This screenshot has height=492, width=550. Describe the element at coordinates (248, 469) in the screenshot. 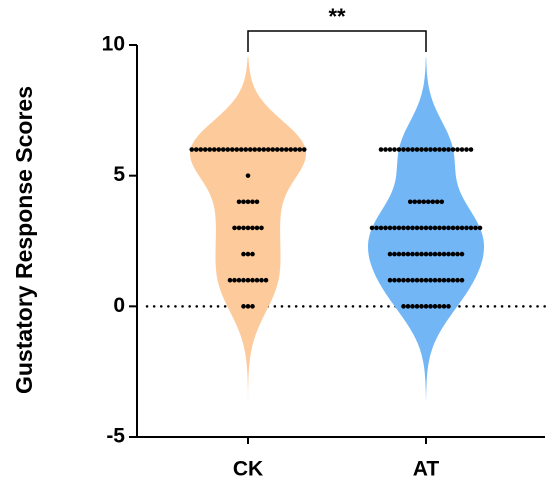

I see `x-tick-label: CK` at that location.